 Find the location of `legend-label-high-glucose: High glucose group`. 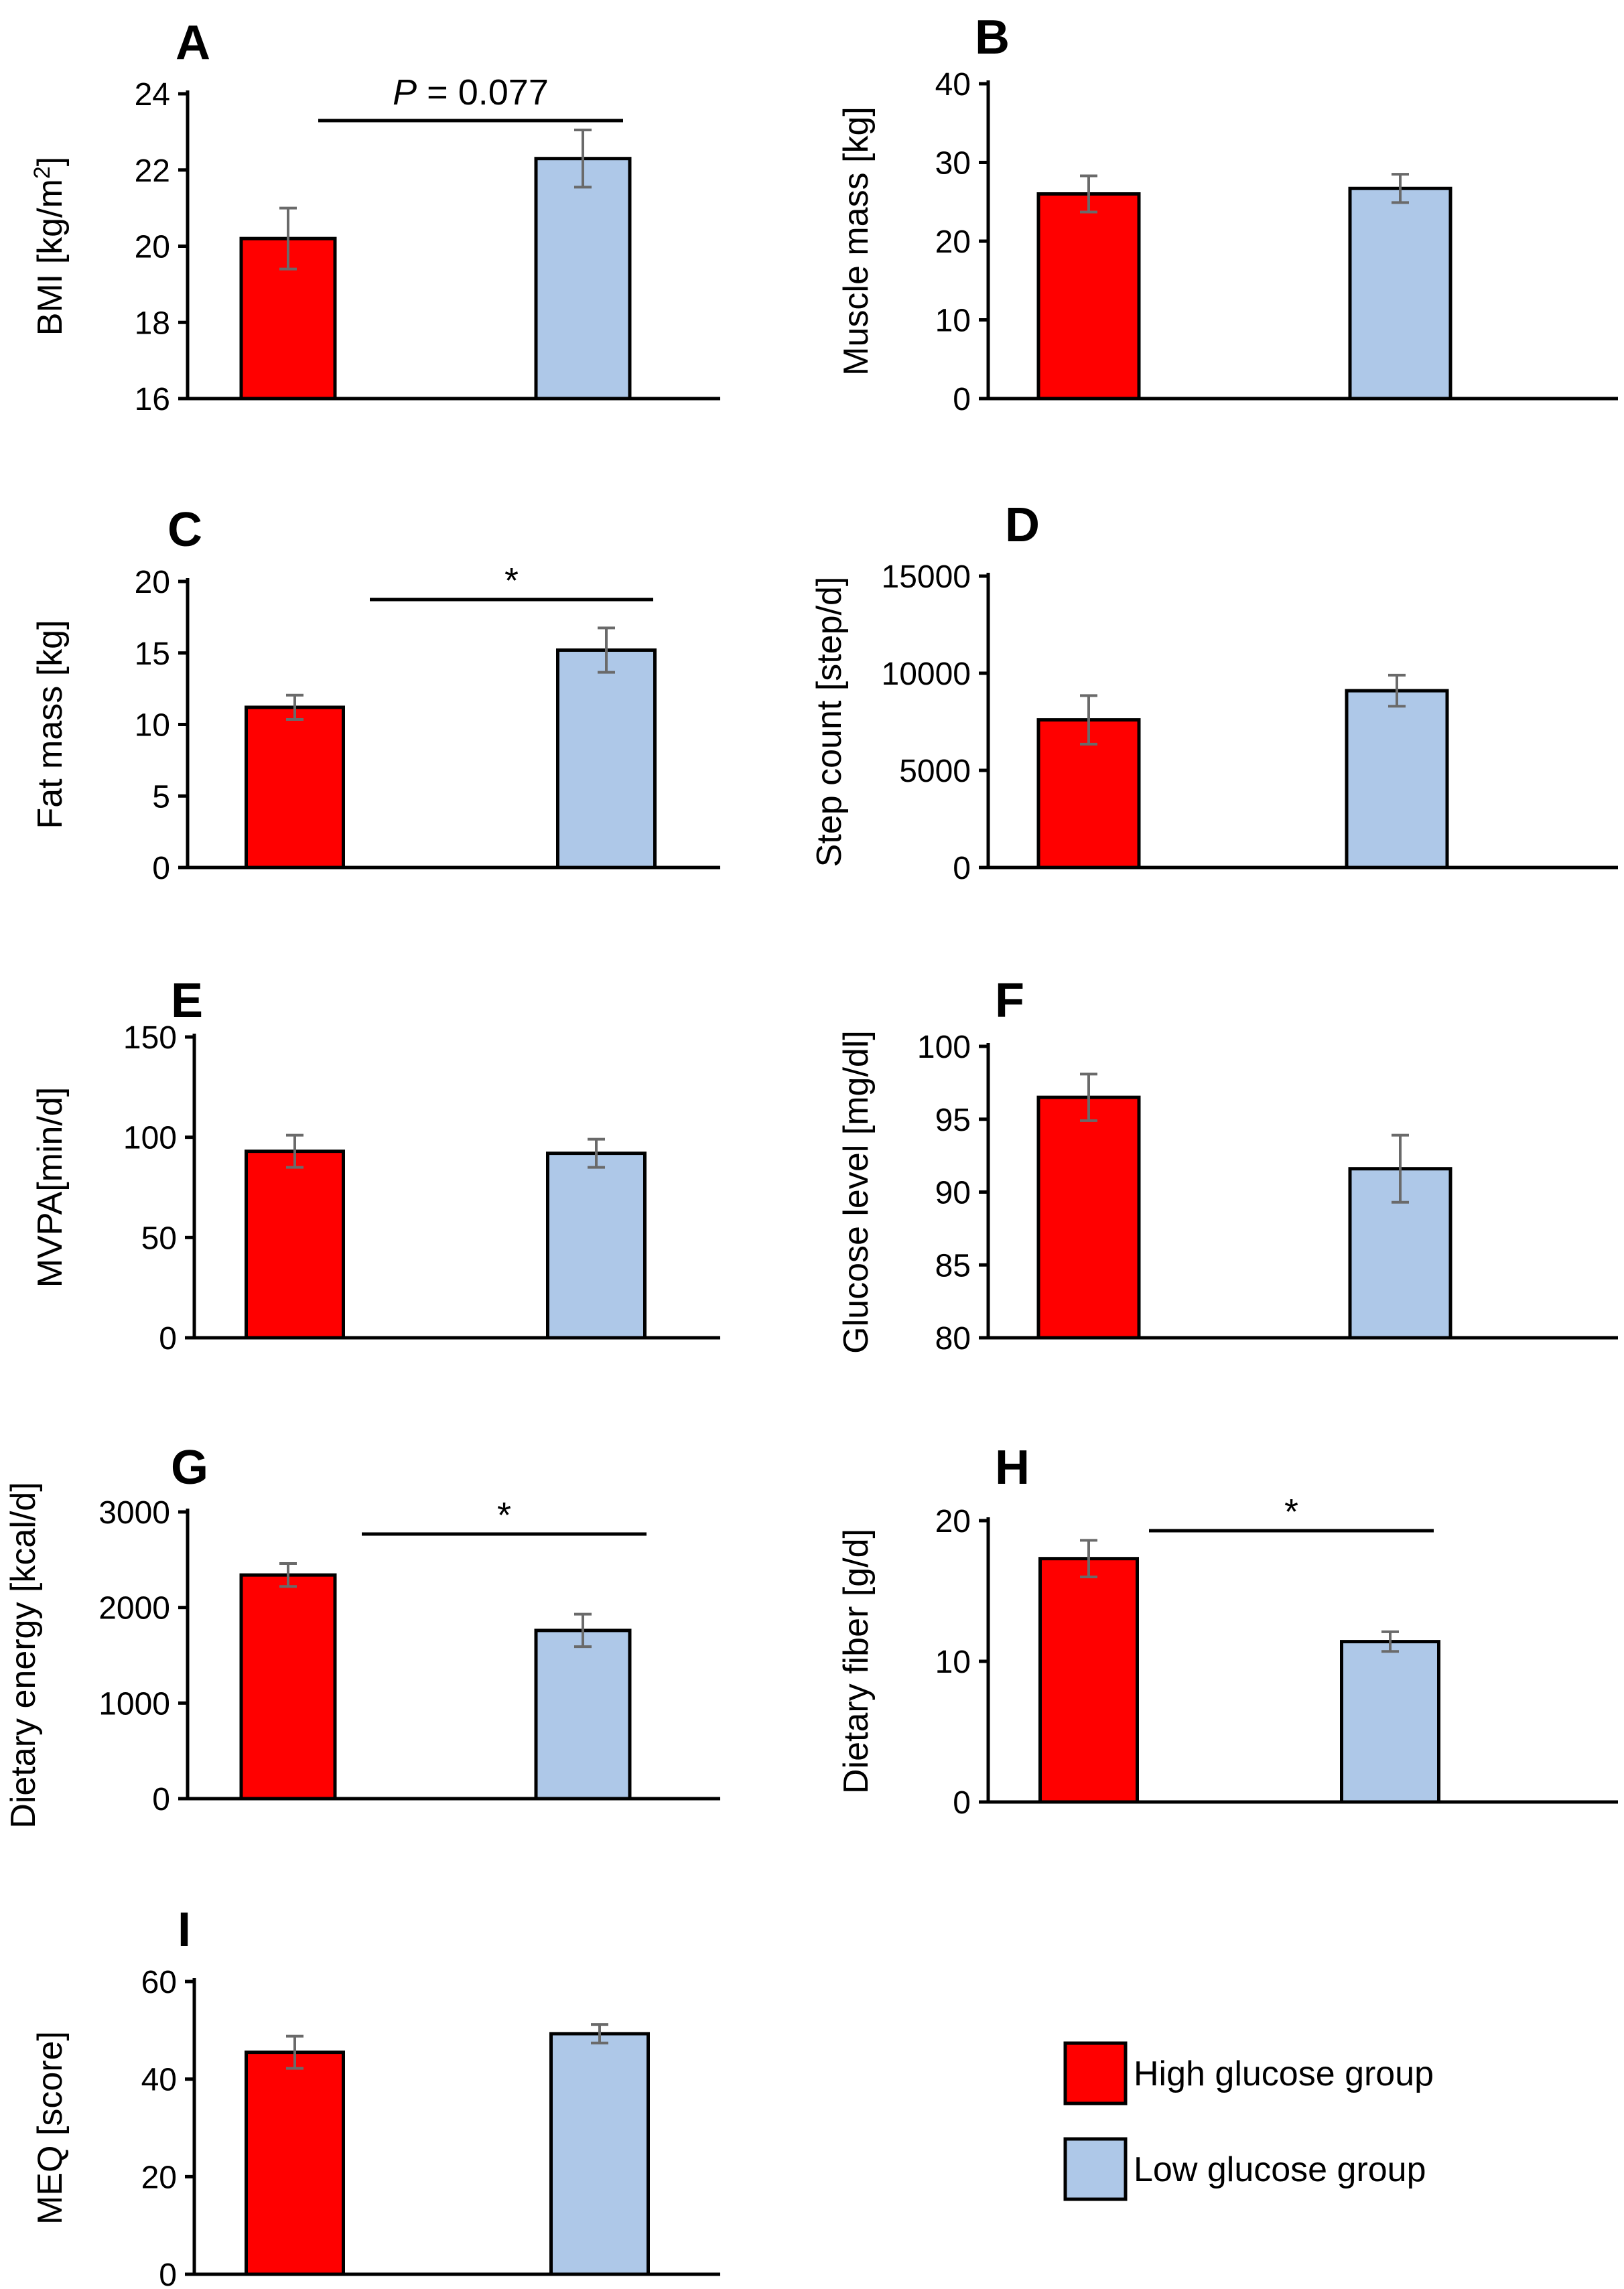

legend-label-high-glucose: High glucose group is located at coordinates (1284, 2074).